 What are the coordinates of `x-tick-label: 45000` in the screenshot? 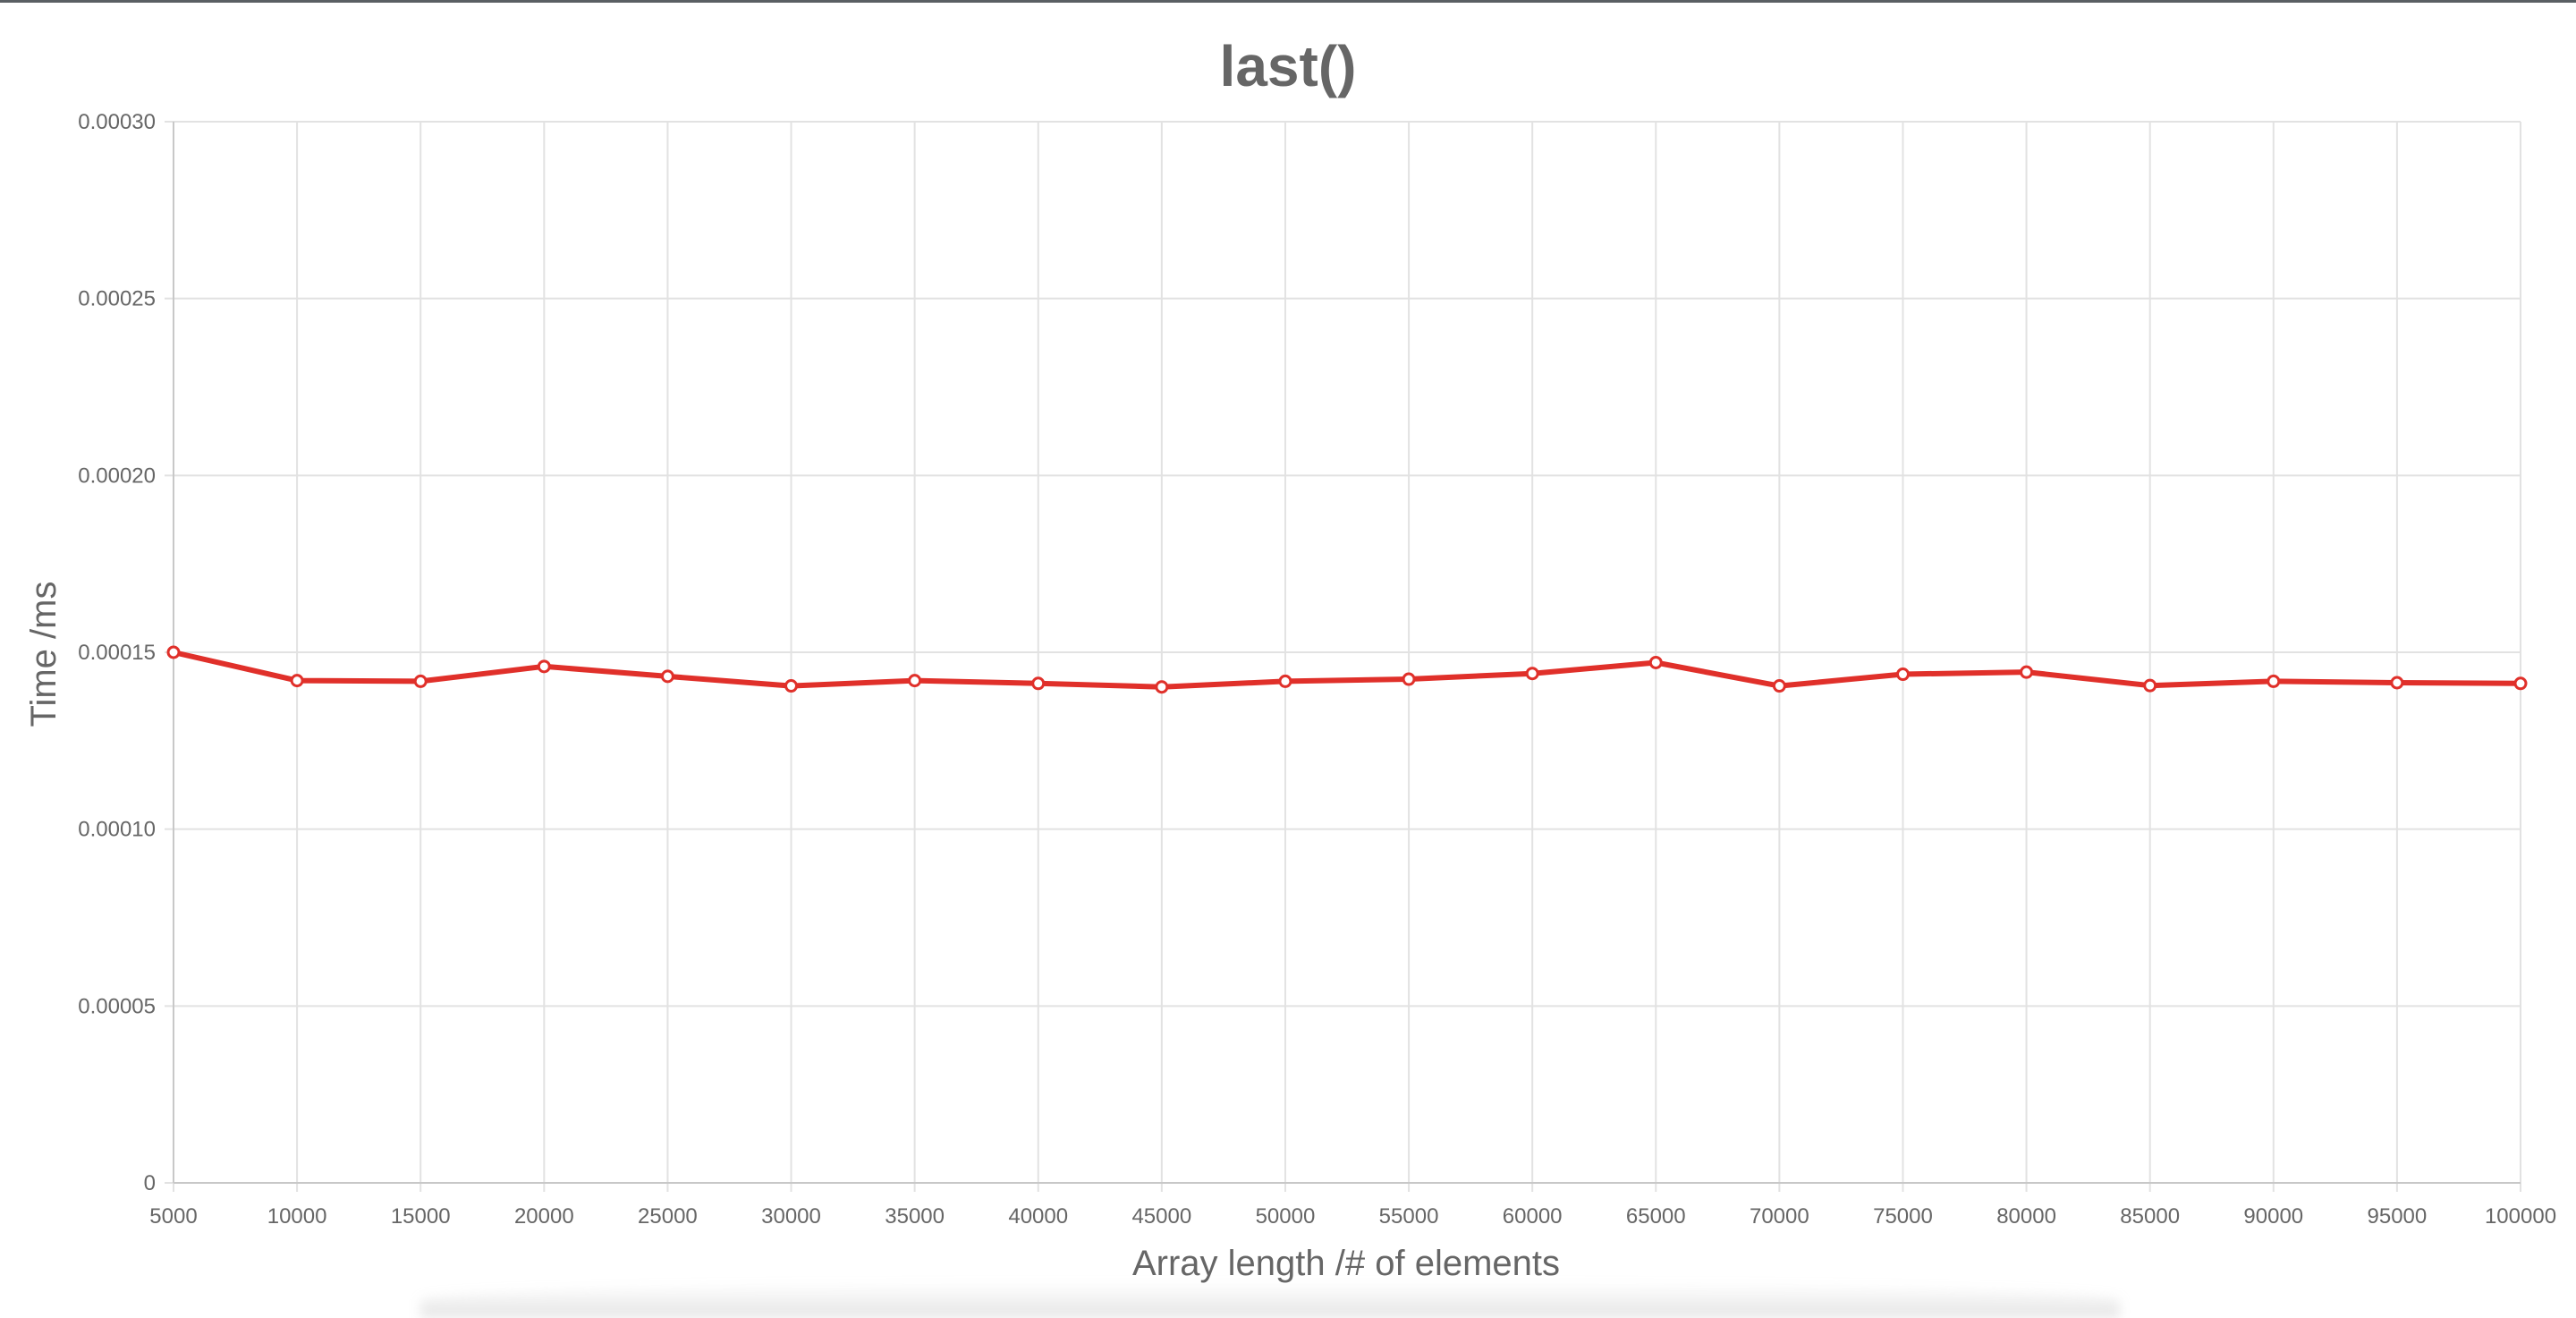 It's located at (1161, 1216).